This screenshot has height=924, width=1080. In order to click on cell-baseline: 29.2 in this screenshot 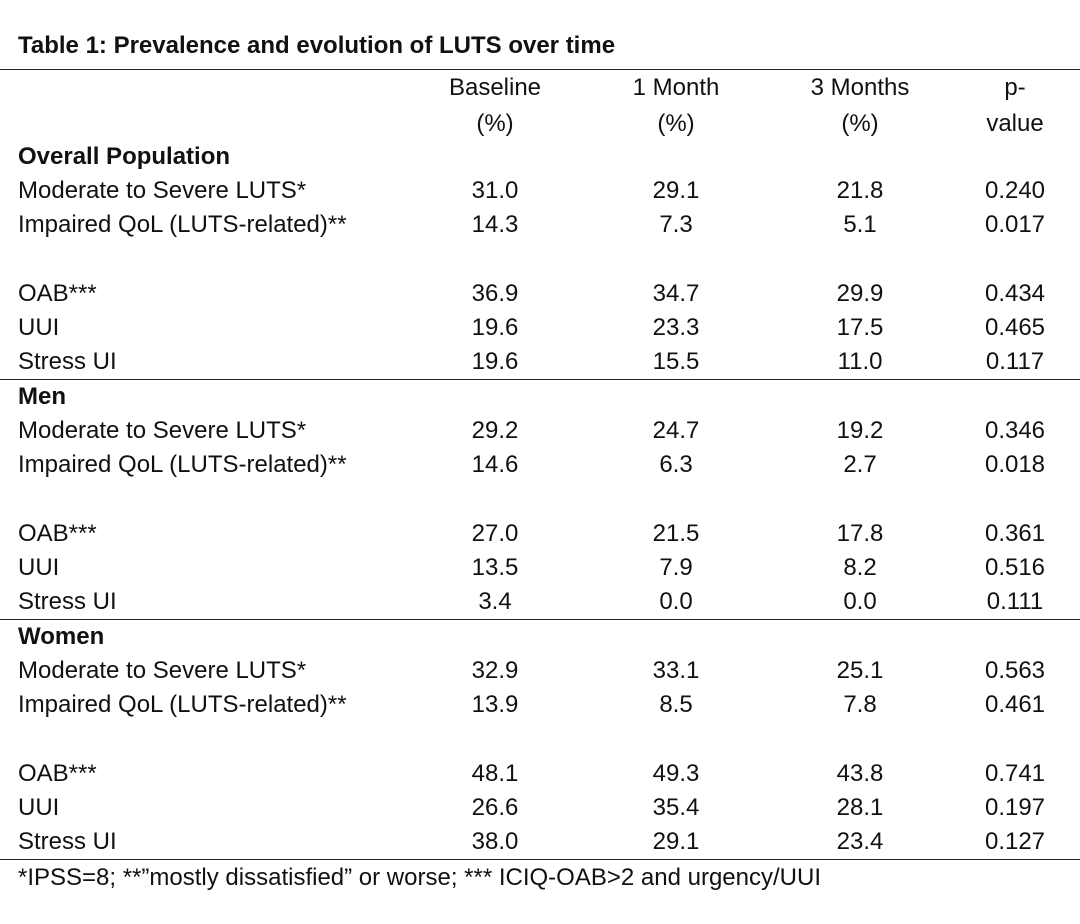, I will do `click(495, 430)`.